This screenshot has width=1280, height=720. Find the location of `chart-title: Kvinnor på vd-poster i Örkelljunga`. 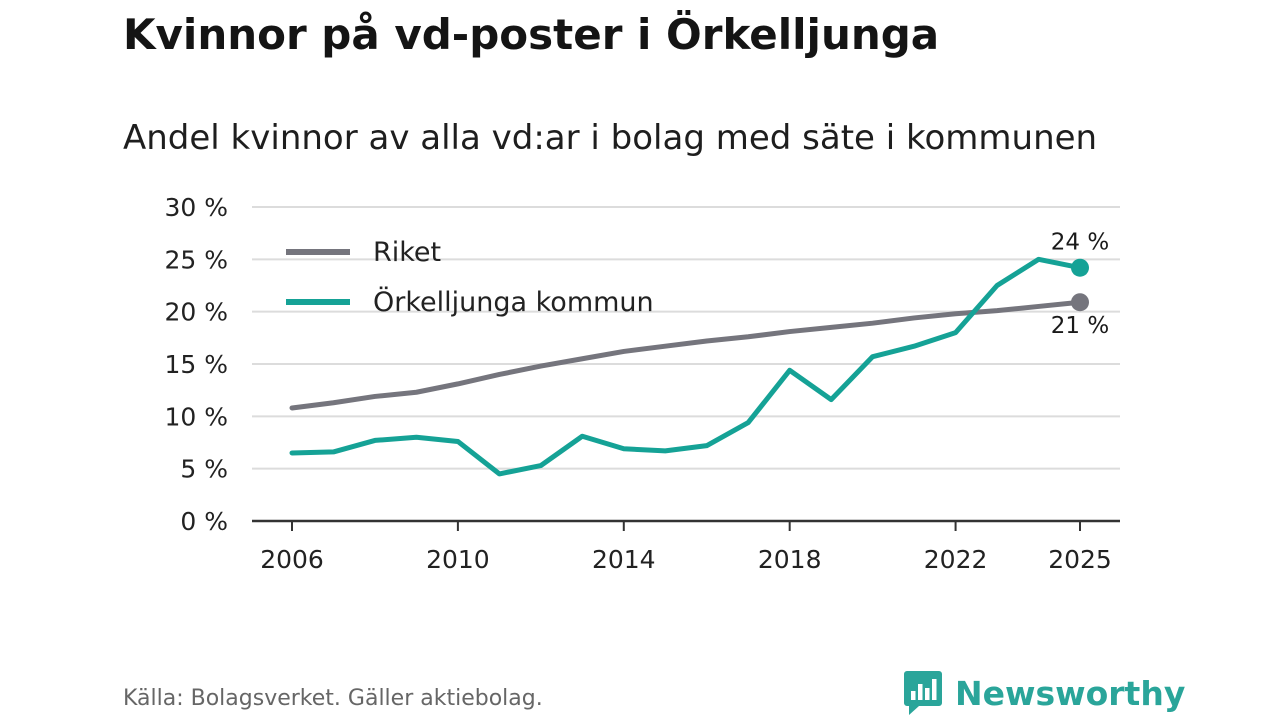

chart-title: Kvinnor på vd-poster i Örkelljunga is located at coordinates (531, 34).